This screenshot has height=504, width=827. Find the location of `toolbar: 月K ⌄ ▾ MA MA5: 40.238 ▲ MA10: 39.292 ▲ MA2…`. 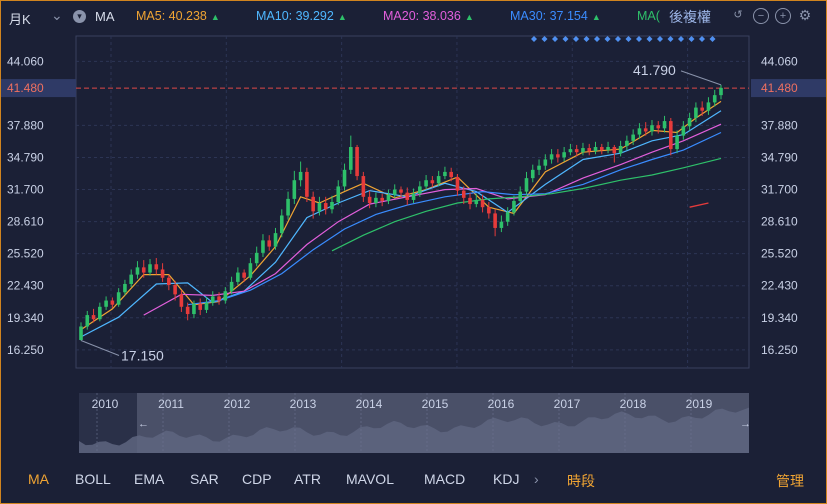

toolbar: 月K ⌄ ▾ MA MA5: 40.238 ▲ MA10: 39.292 ▲ MA2… is located at coordinates (413, 16).